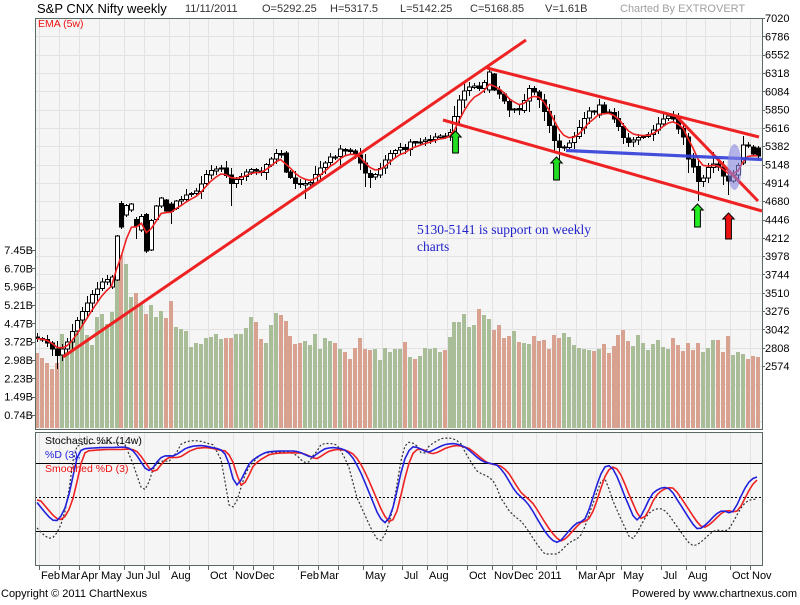 The image size is (800, 605). Describe the element at coordinates (18, 306) in the screenshot. I see `svg-text: 5.21B` at that location.